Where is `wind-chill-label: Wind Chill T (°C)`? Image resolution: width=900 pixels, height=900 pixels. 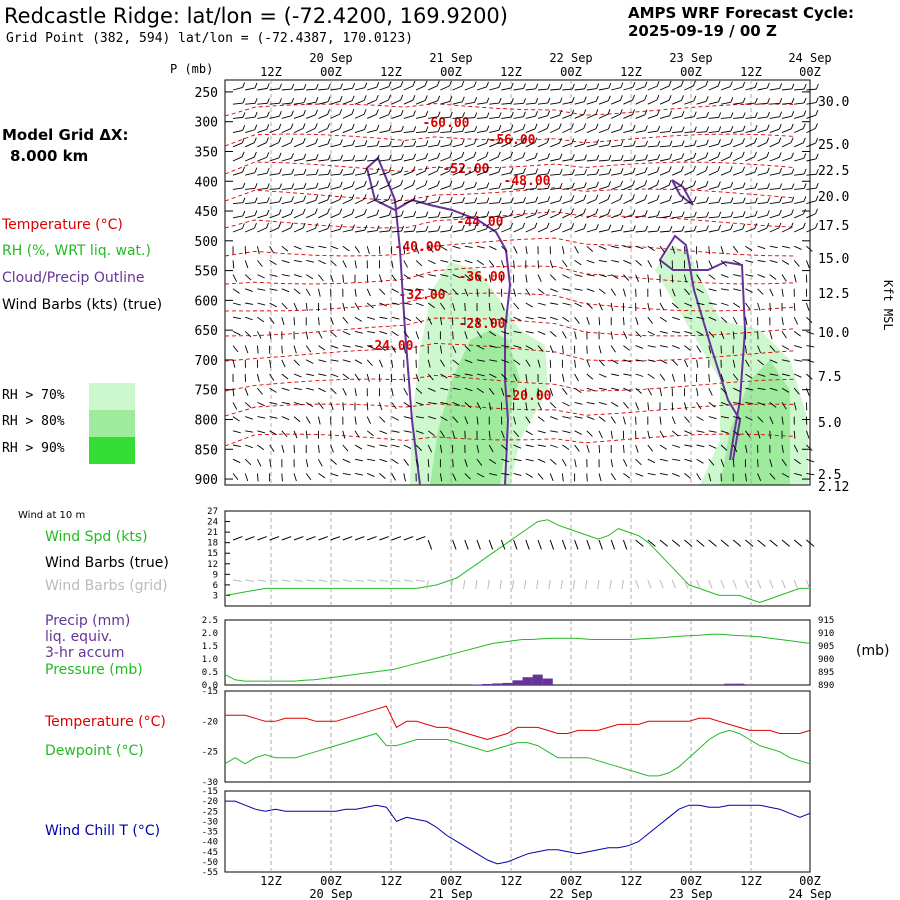
wind-chill-label: Wind Chill T (°C) is located at coordinates (103, 831).